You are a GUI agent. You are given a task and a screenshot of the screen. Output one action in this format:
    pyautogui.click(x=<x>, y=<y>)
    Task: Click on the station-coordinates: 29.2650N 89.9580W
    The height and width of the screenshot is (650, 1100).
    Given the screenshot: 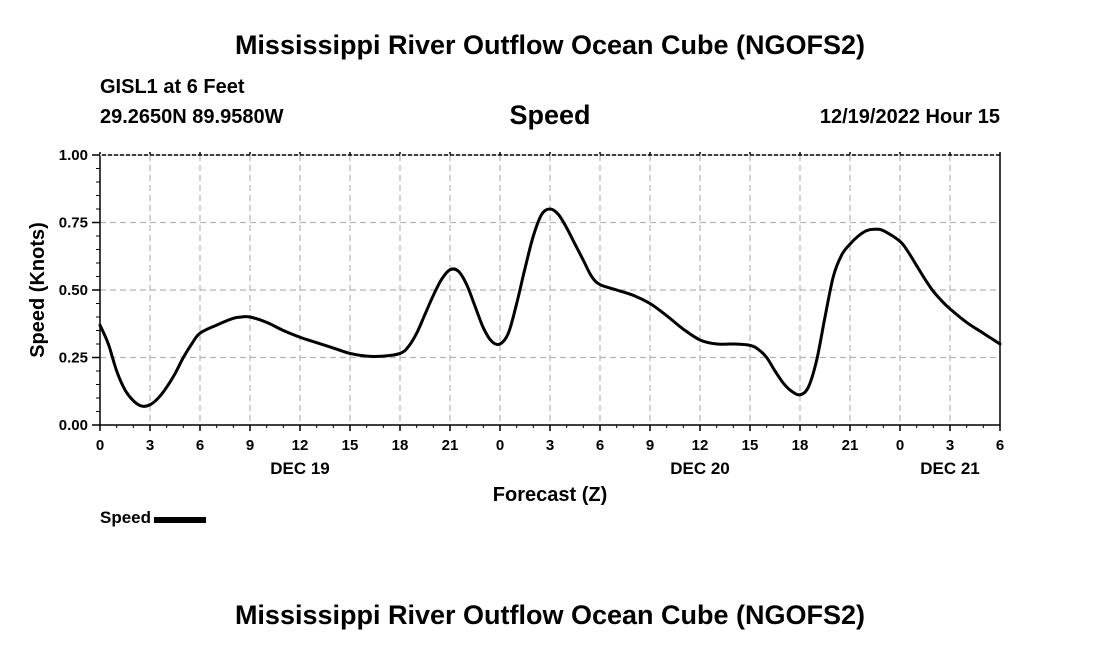 What is the action you would take?
    pyautogui.click(x=192, y=117)
    